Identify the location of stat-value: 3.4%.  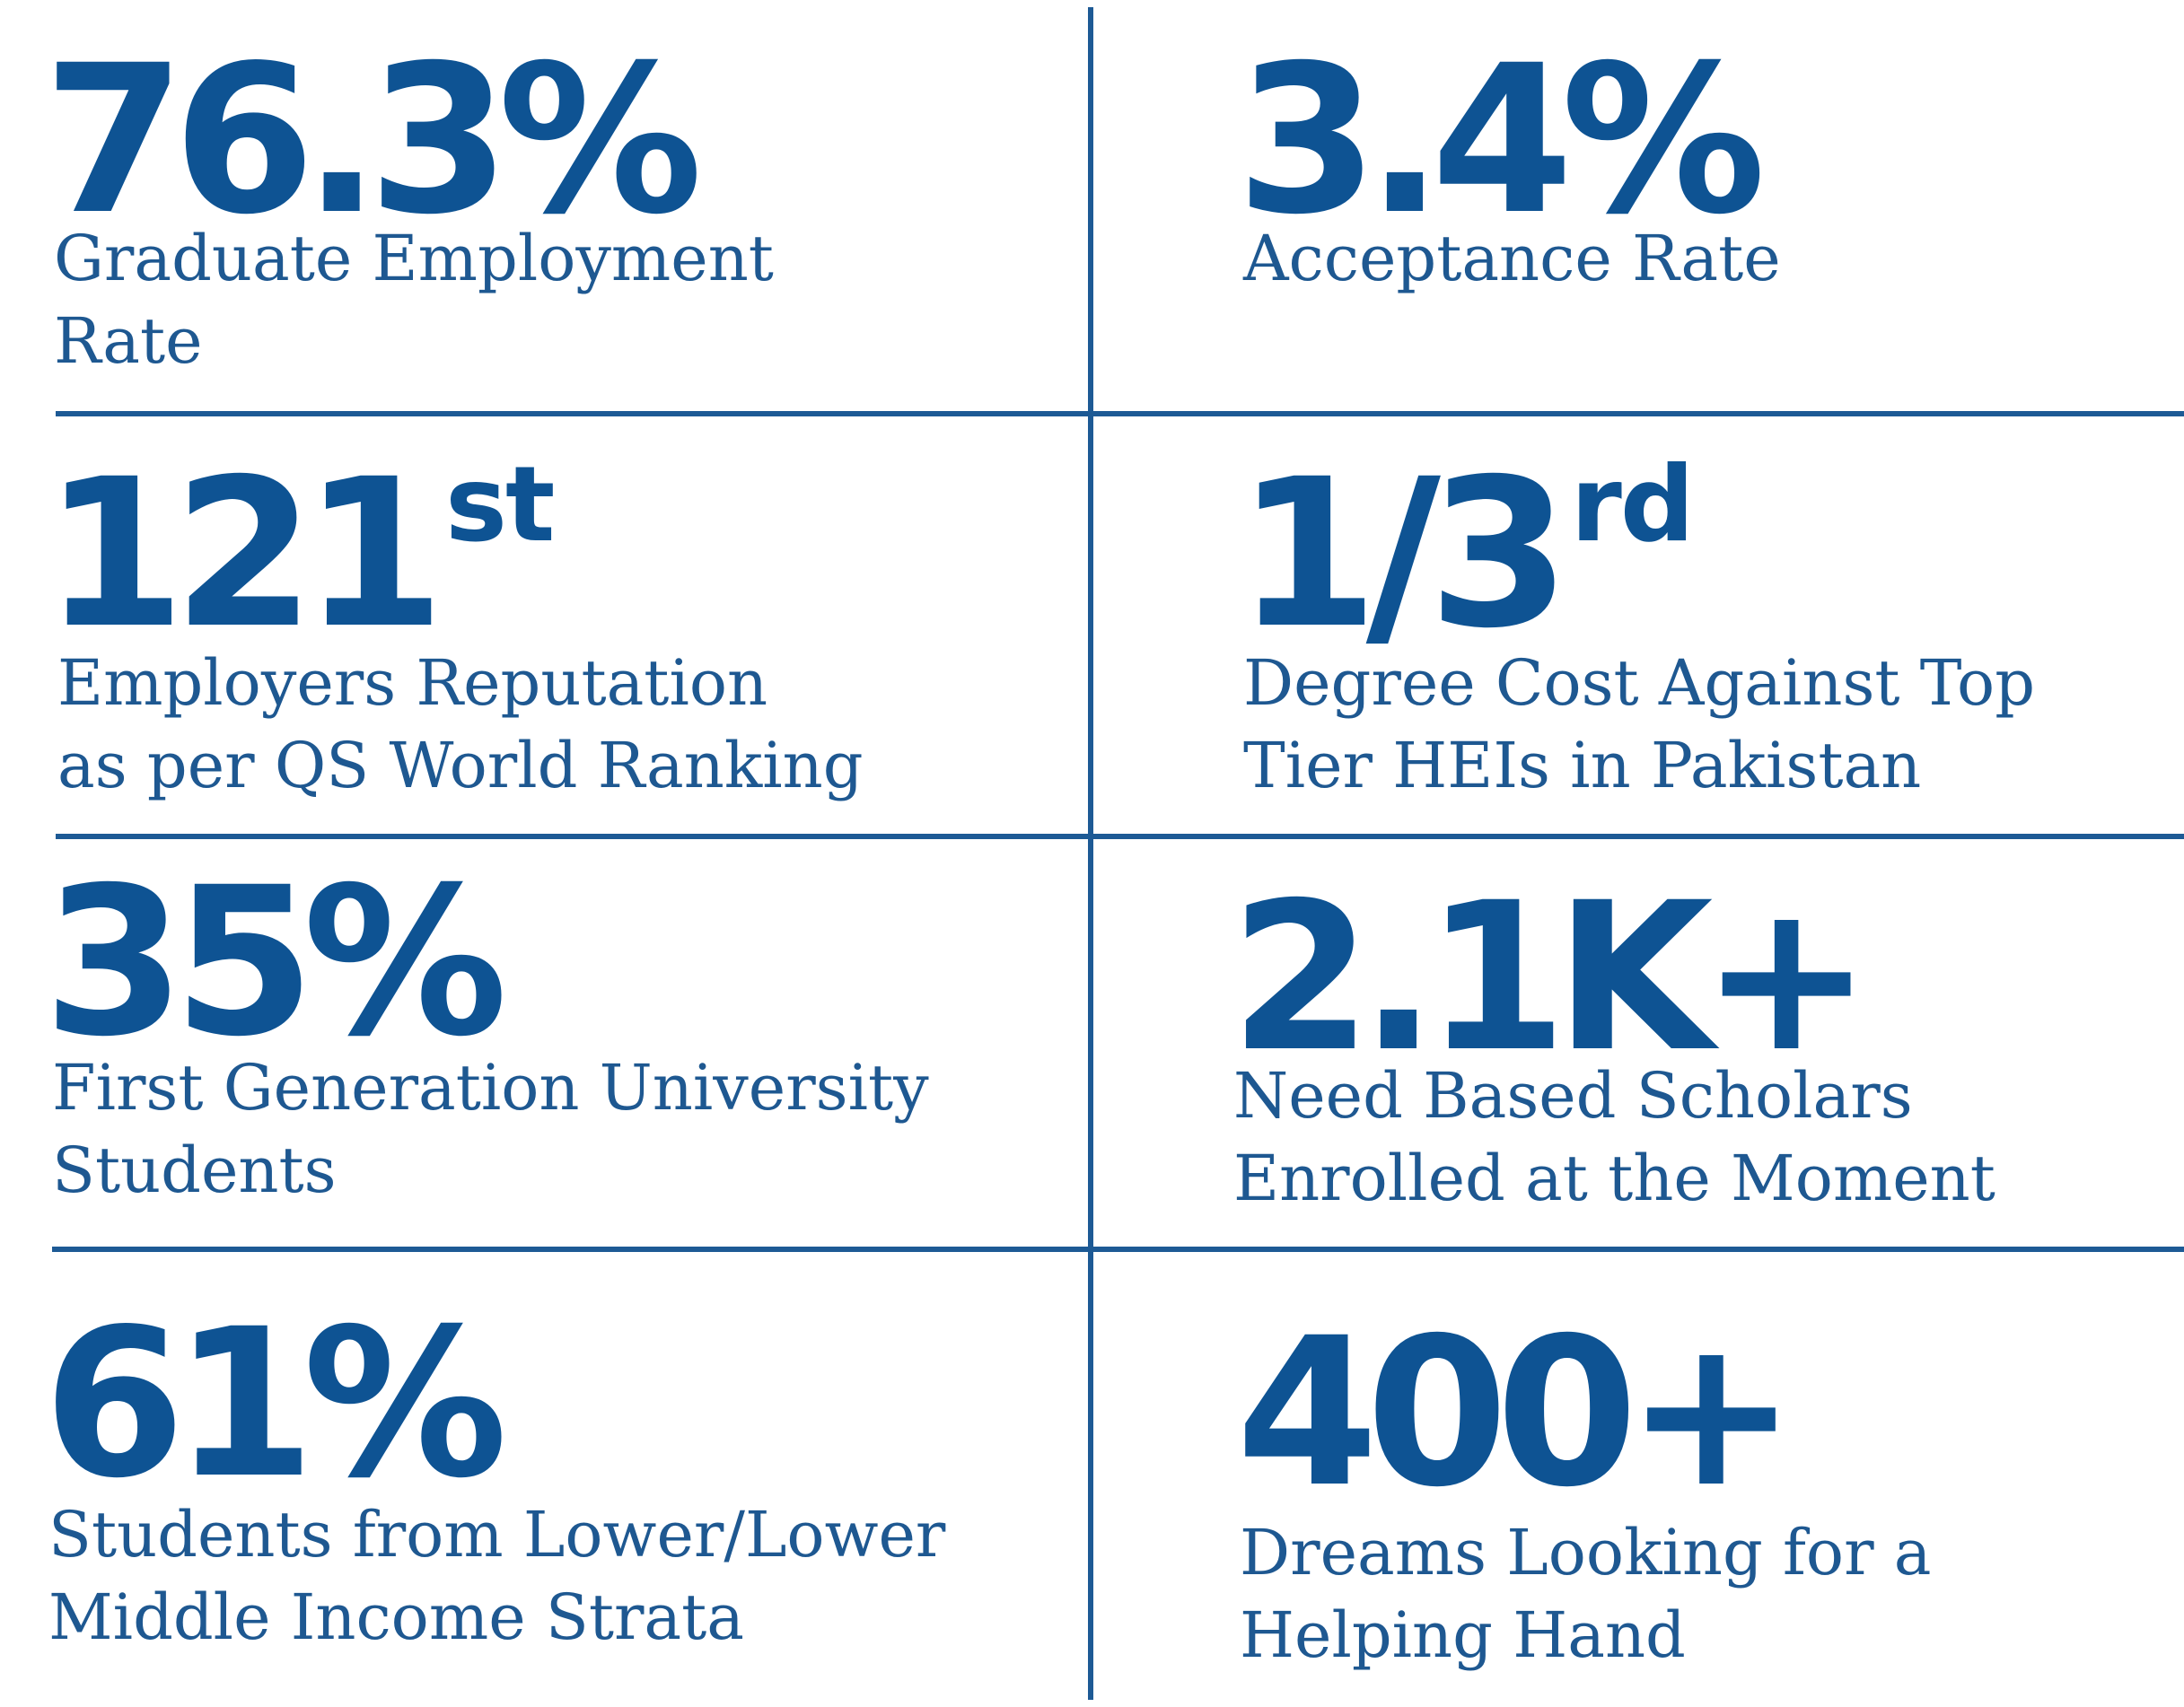
(1501, 140).